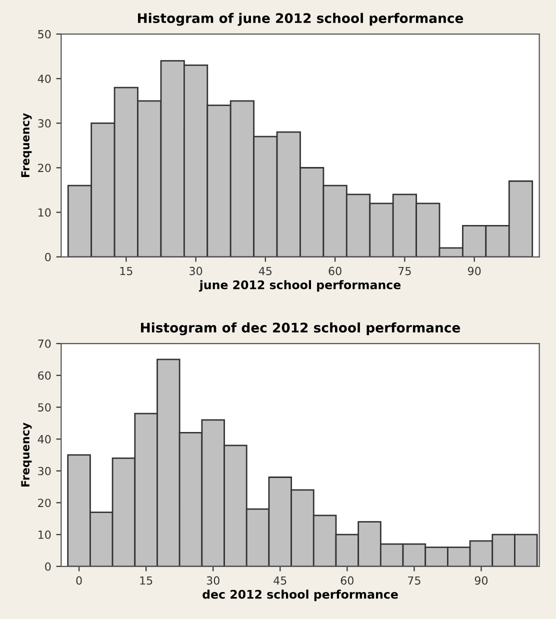 The width and height of the screenshot is (556, 619). Describe the element at coordinates (299, 286) in the screenshot. I see `x-axis-title: june 2012 school performance` at that location.